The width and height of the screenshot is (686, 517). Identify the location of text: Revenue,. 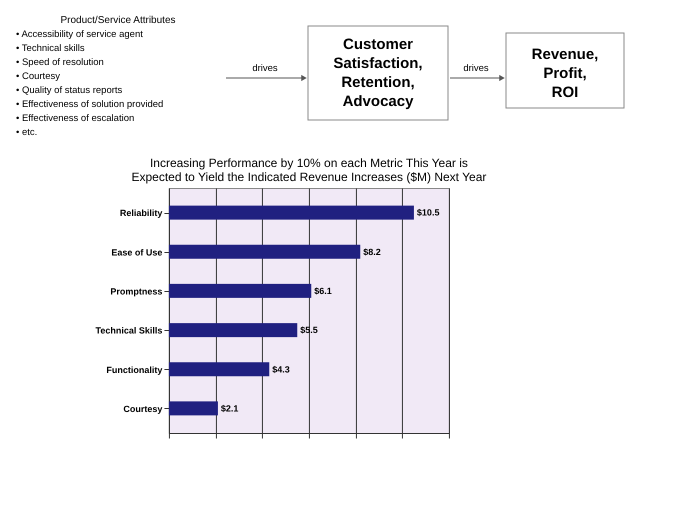
(565, 54).